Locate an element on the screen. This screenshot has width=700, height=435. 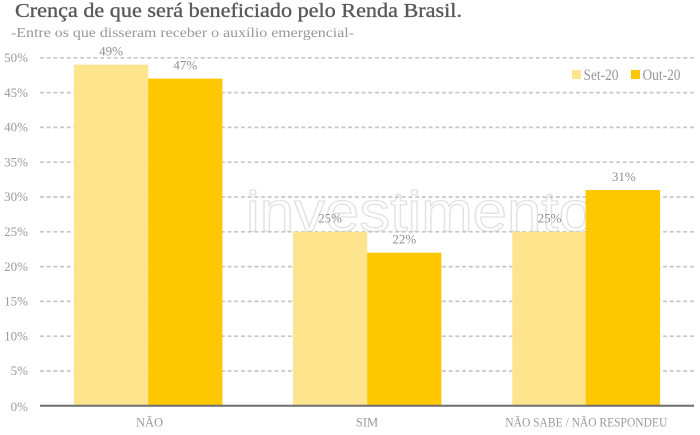
svg-text: 49% is located at coordinates (111, 51).